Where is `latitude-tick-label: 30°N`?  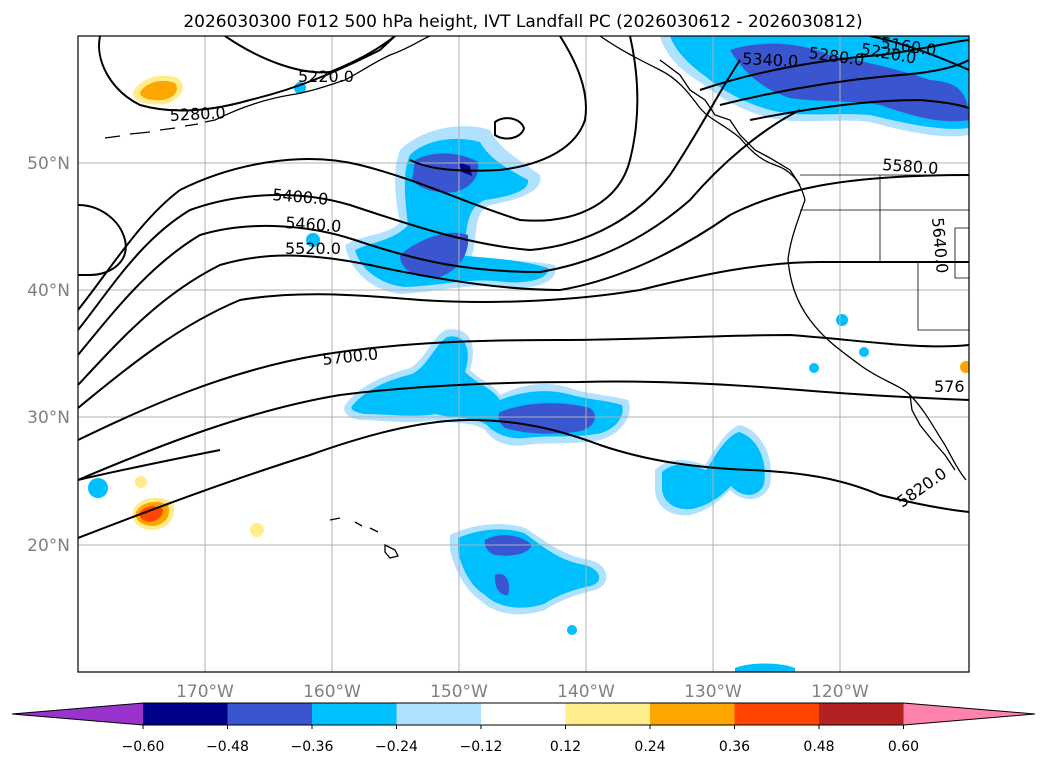
latitude-tick-label: 30°N is located at coordinates (48, 418).